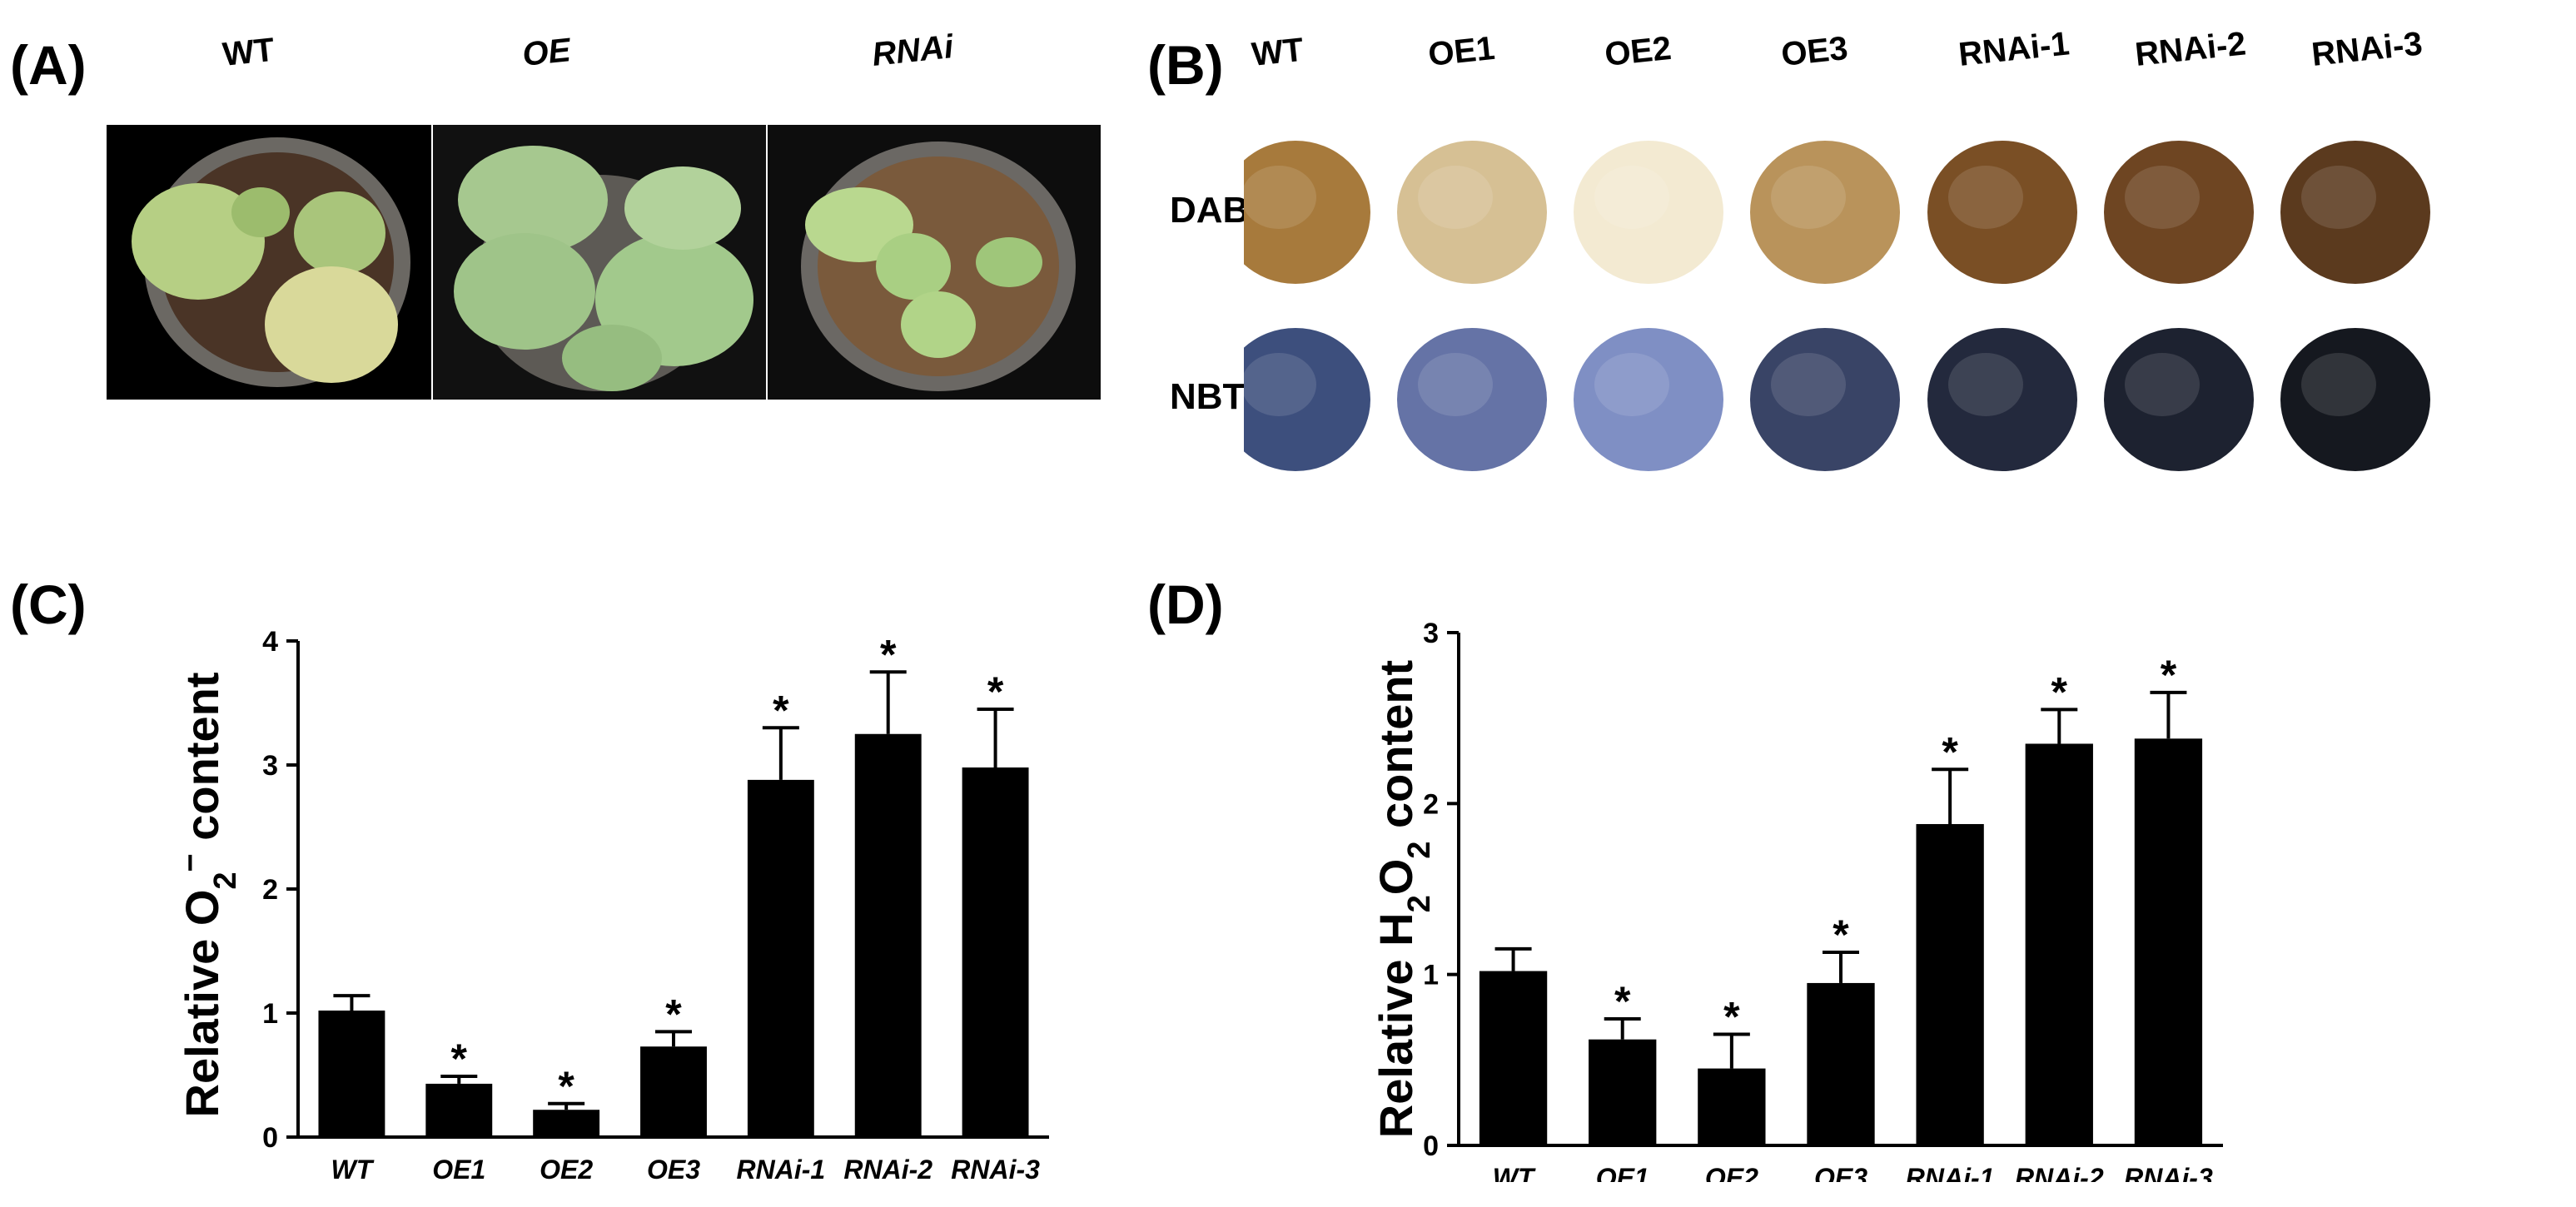  Describe the element at coordinates (2367, 50) in the screenshot. I see `panel-b-column-label: RNAi-3` at that location.